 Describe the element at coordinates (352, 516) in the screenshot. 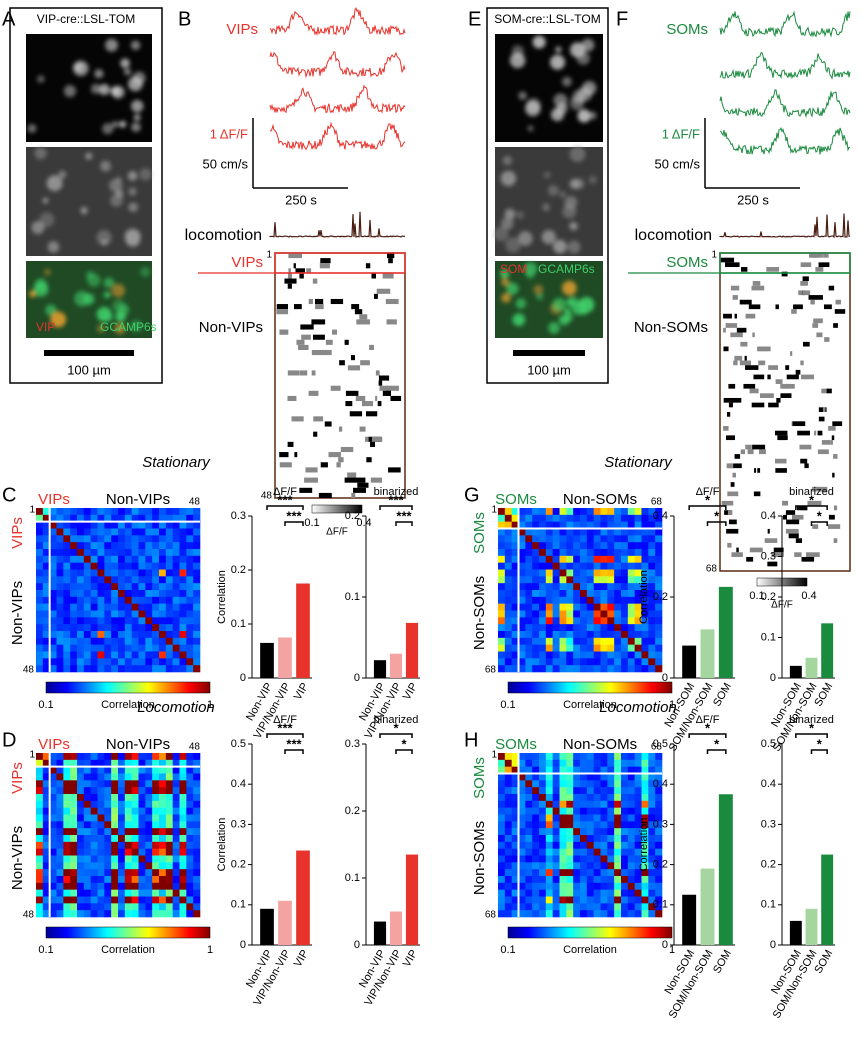

I see `y-tick-label: 0.2` at that location.